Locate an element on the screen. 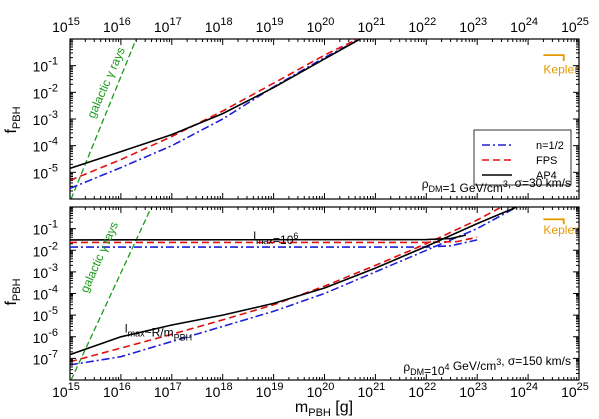 Image resolution: width=599 pixels, height=419 pixels. x-tick-label-bottom: 1020 is located at coordinates (321, 390).